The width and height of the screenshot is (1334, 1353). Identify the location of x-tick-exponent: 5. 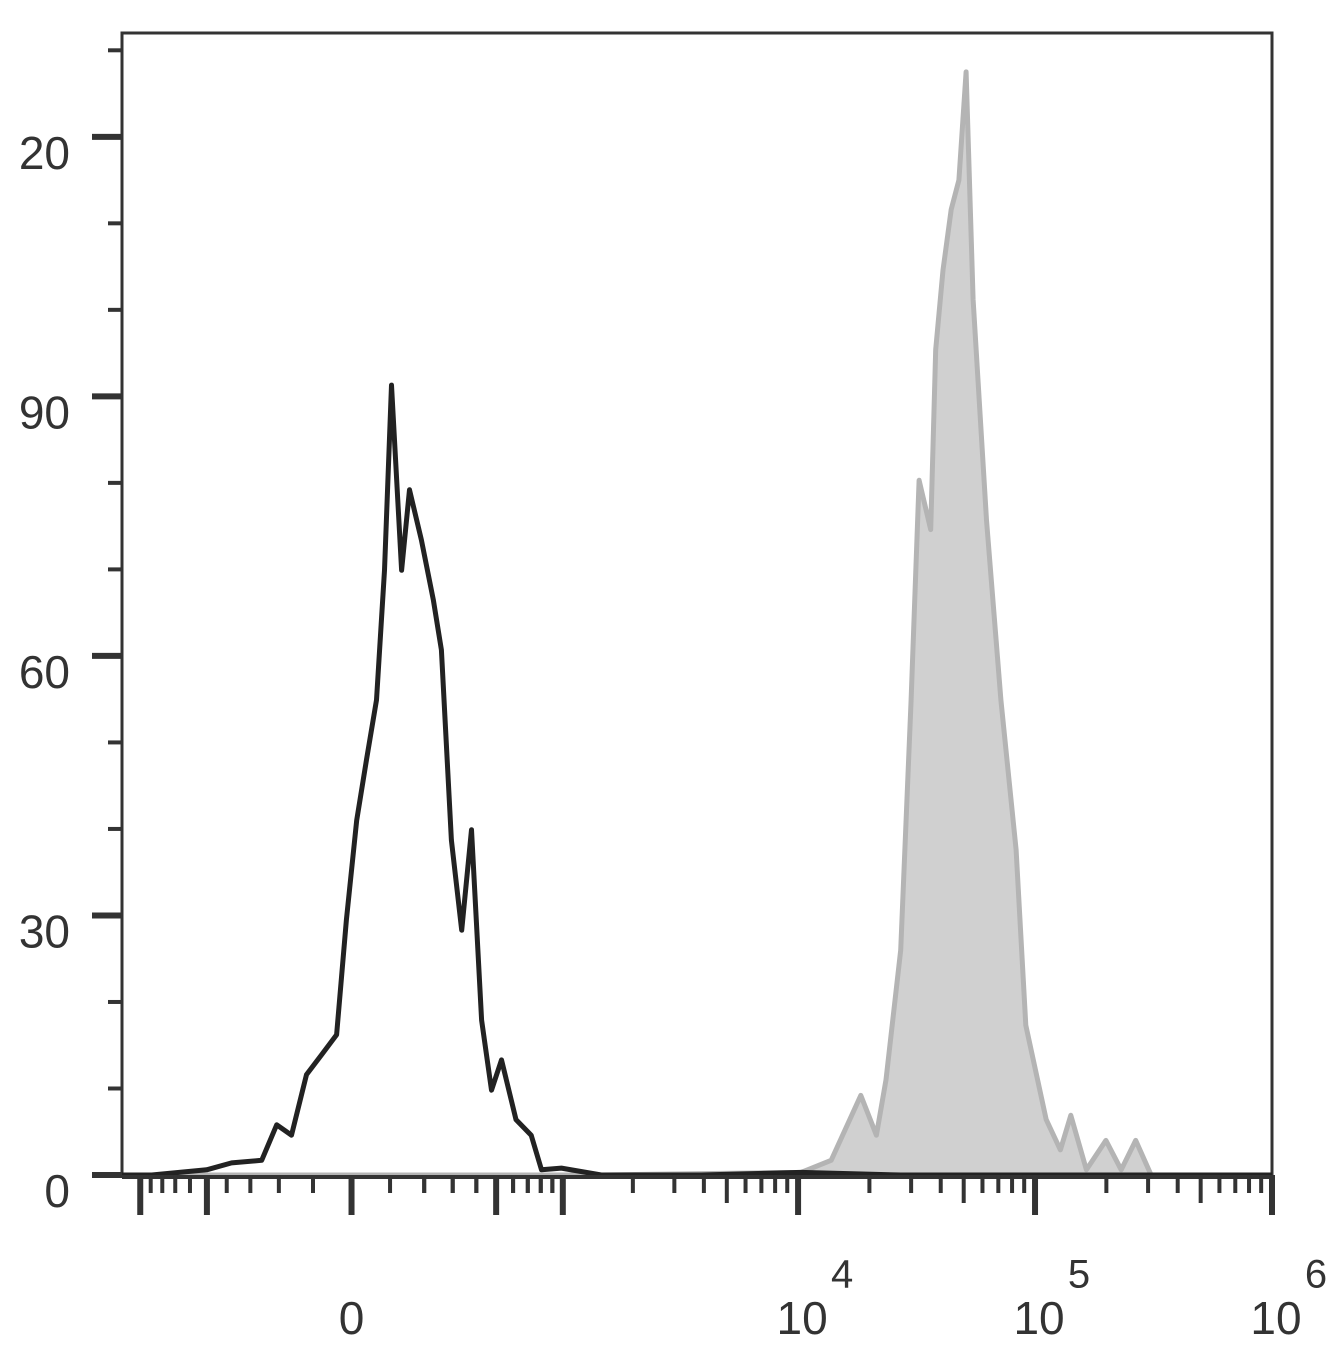
(1079, 1275).